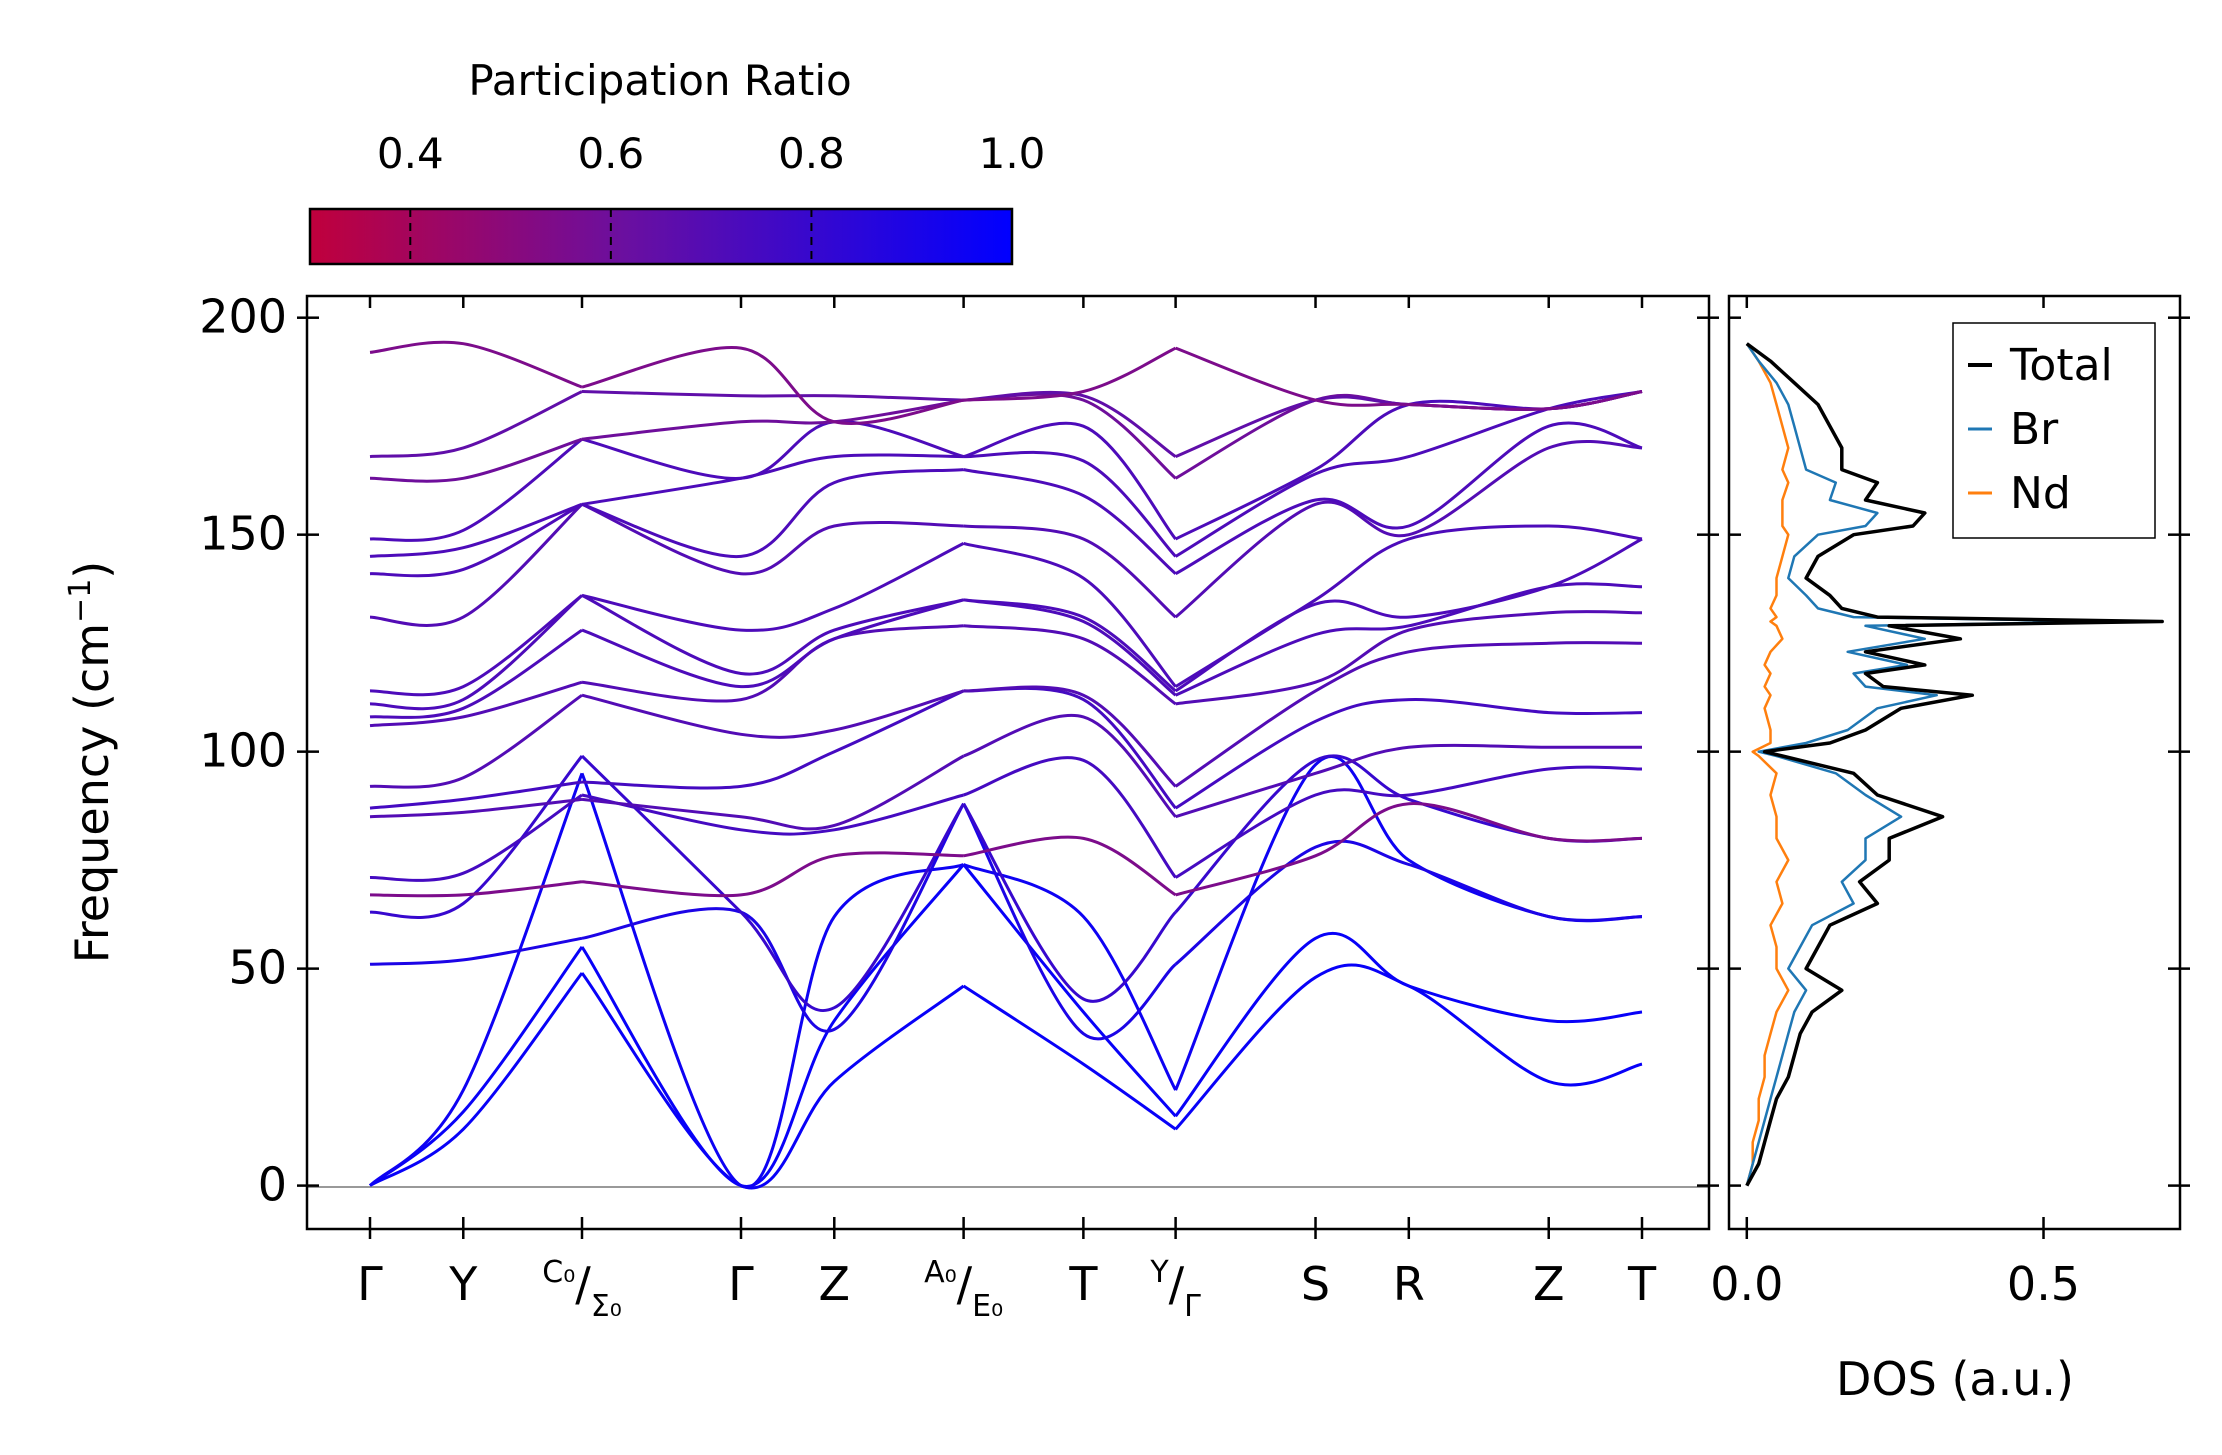 The width and height of the screenshot is (2222, 1455). What do you see at coordinates (272, 1185) in the screenshot?
I see `y-tick-label: 0` at bounding box center [272, 1185].